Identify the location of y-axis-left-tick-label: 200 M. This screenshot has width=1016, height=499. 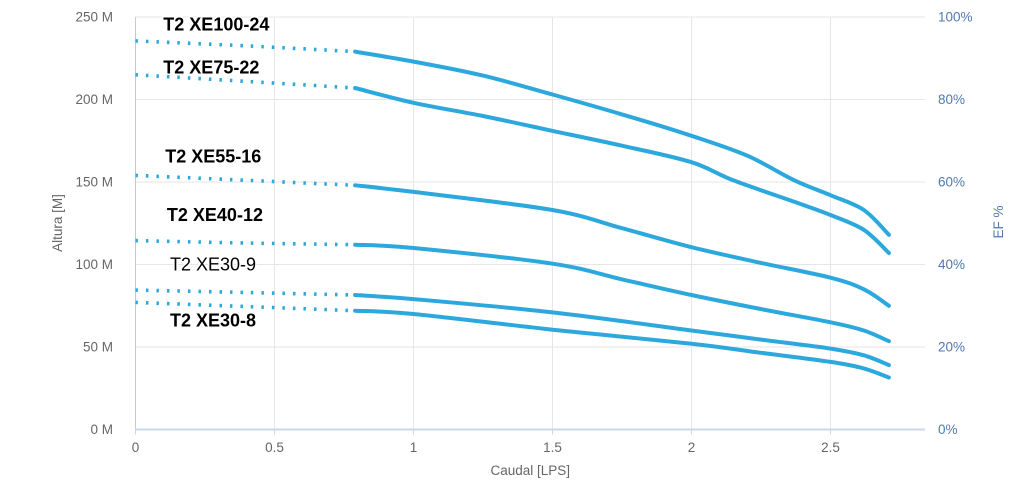
(94, 99).